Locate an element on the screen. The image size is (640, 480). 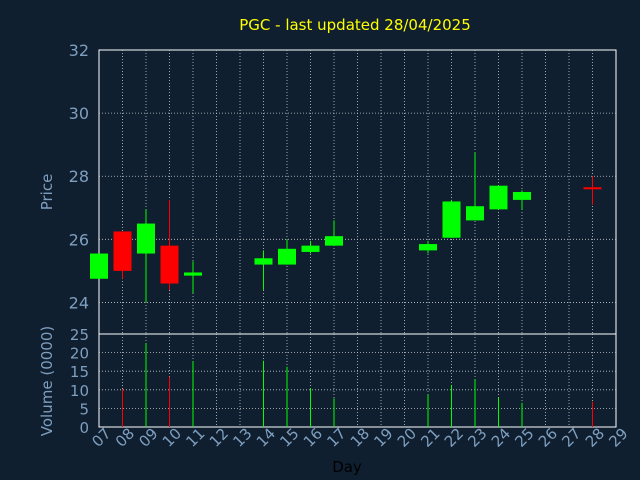
day-tick-label: 20 is located at coordinates (407, 438).